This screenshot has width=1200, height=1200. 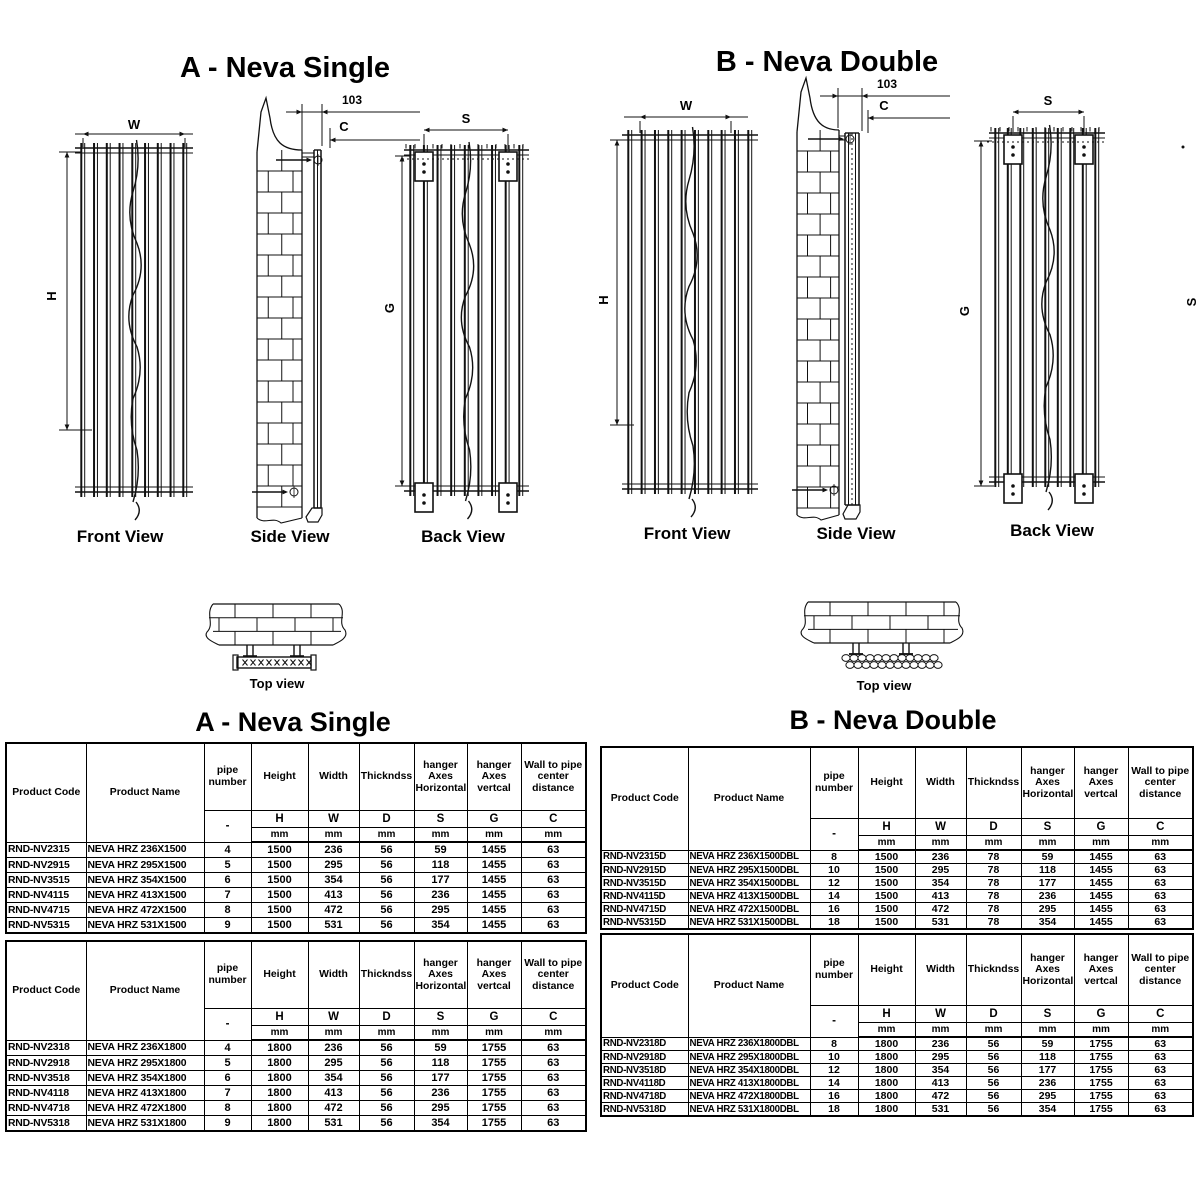 I want to click on view-label-front-b: Front View, so click(x=687, y=533).